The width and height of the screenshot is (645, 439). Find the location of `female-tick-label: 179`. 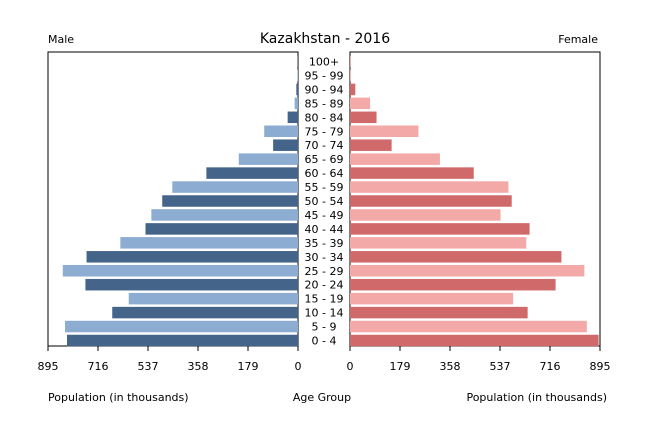

female-tick-label: 179 is located at coordinates (400, 366).